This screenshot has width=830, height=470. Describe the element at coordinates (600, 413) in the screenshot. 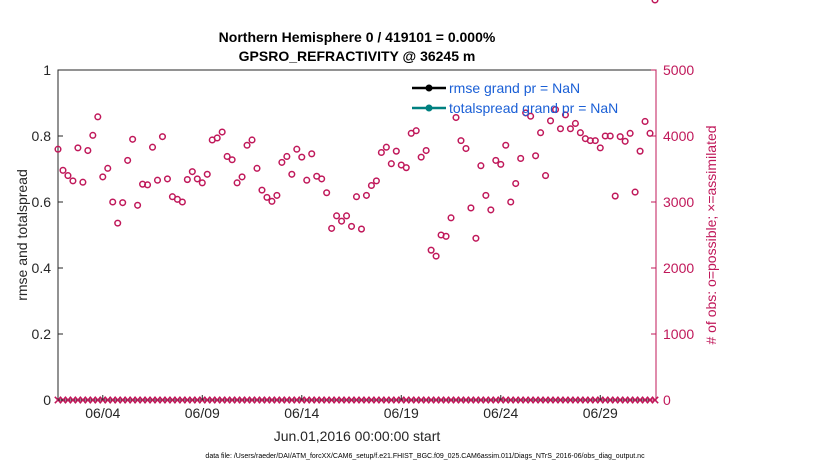

I see `x-tick-label: 06/29` at that location.